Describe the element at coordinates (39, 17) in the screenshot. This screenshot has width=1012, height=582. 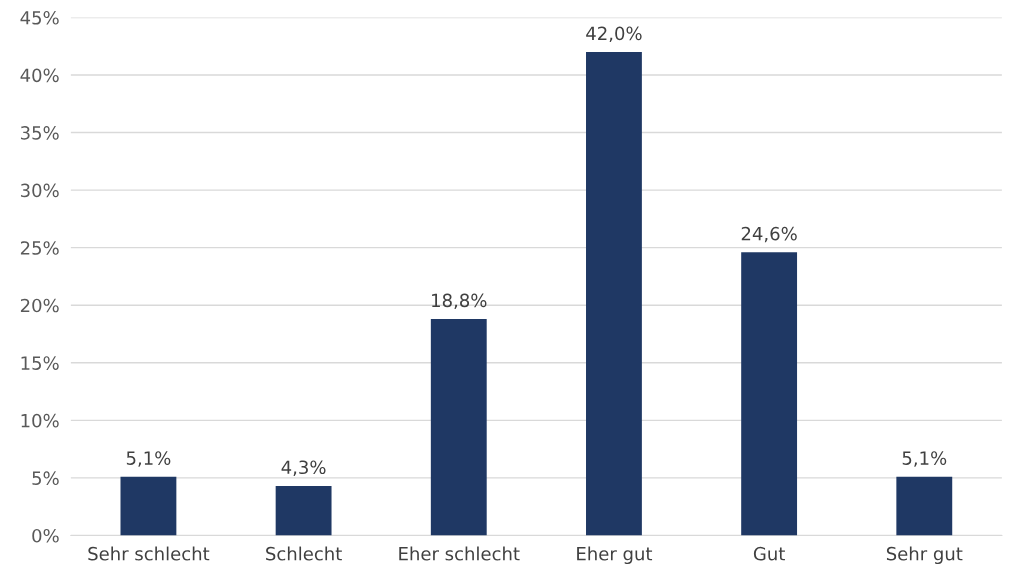
I see `y-tick-label: 45%` at that location.